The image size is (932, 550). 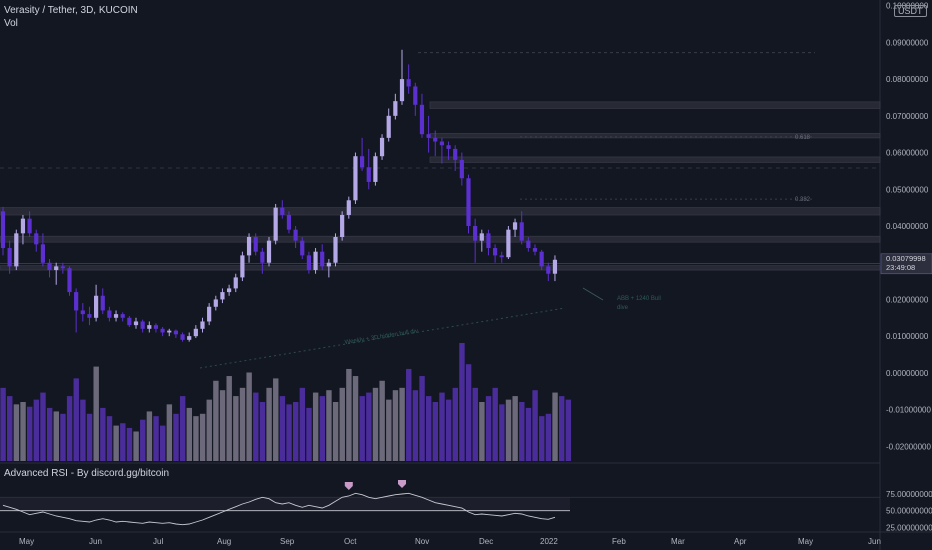 What do you see at coordinates (907, 116) in the screenshot?
I see `price-axis-label: 0.07000000` at bounding box center [907, 116].